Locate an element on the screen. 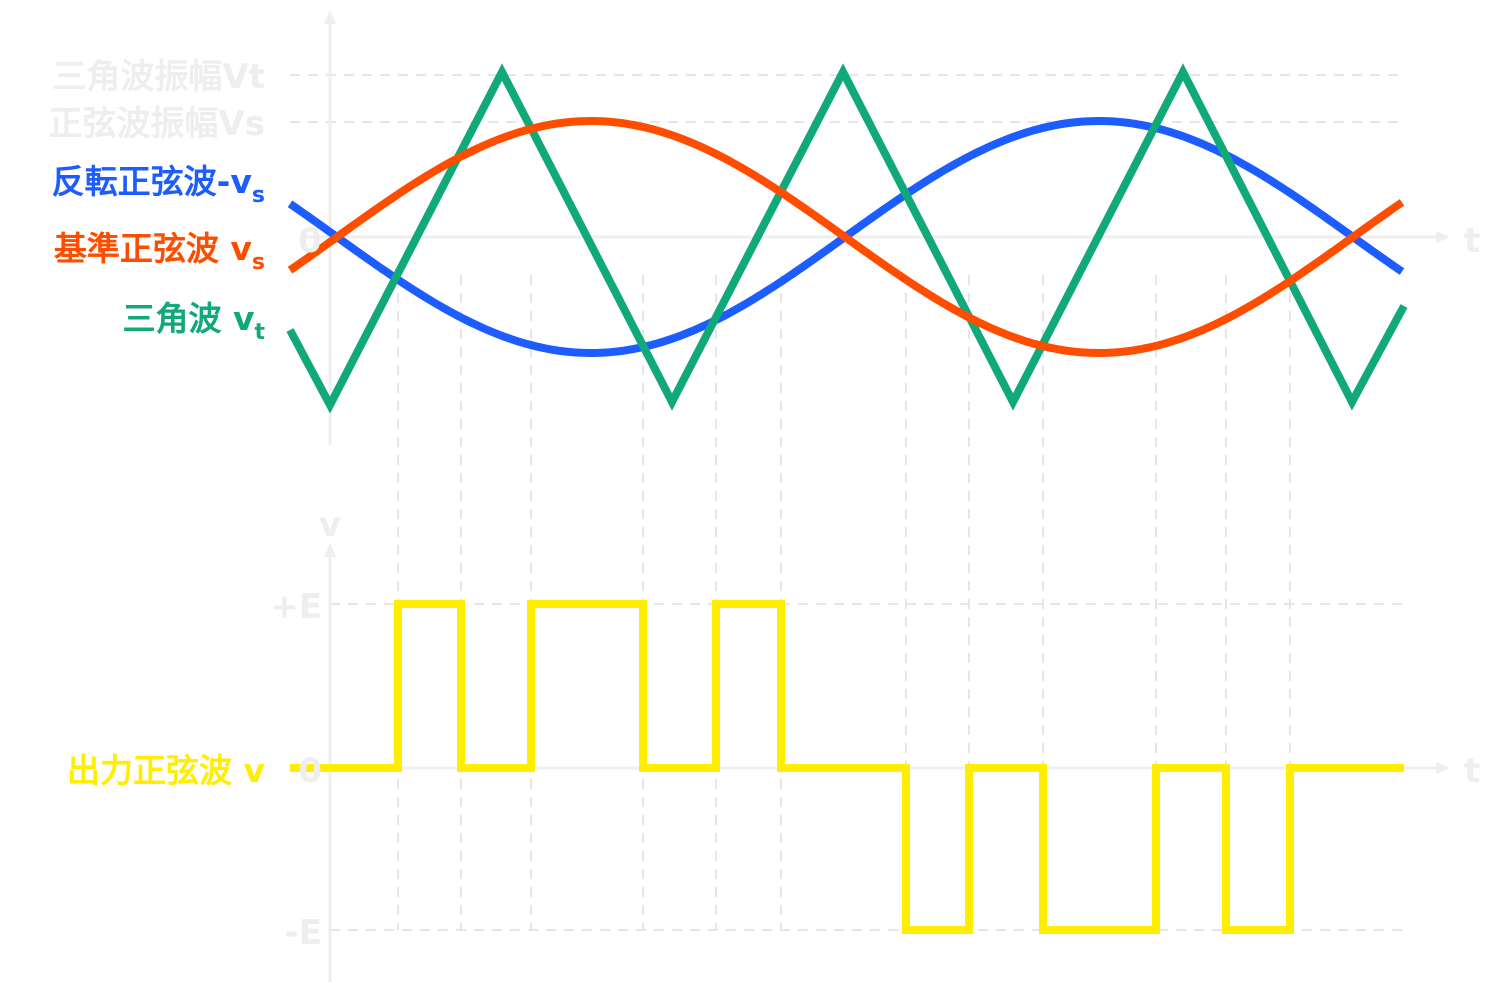 This screenshot has width=1506, height=982. top-zero-label: 0 is located at coordinates (310, 241).